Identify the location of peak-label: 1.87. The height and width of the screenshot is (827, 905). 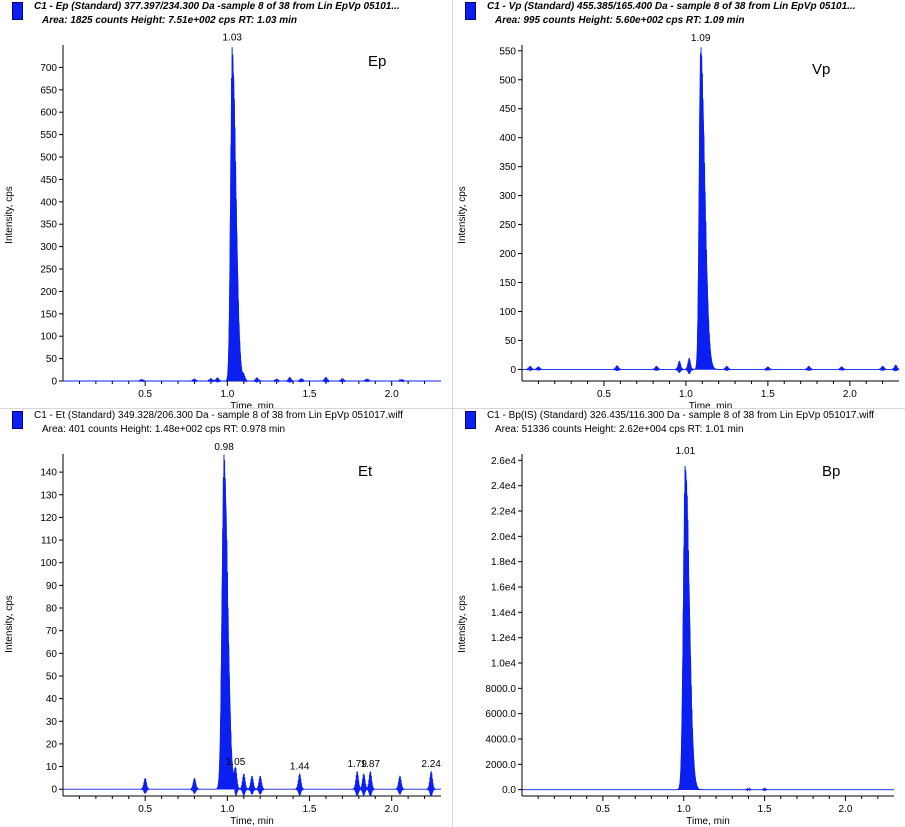
(371, 764).